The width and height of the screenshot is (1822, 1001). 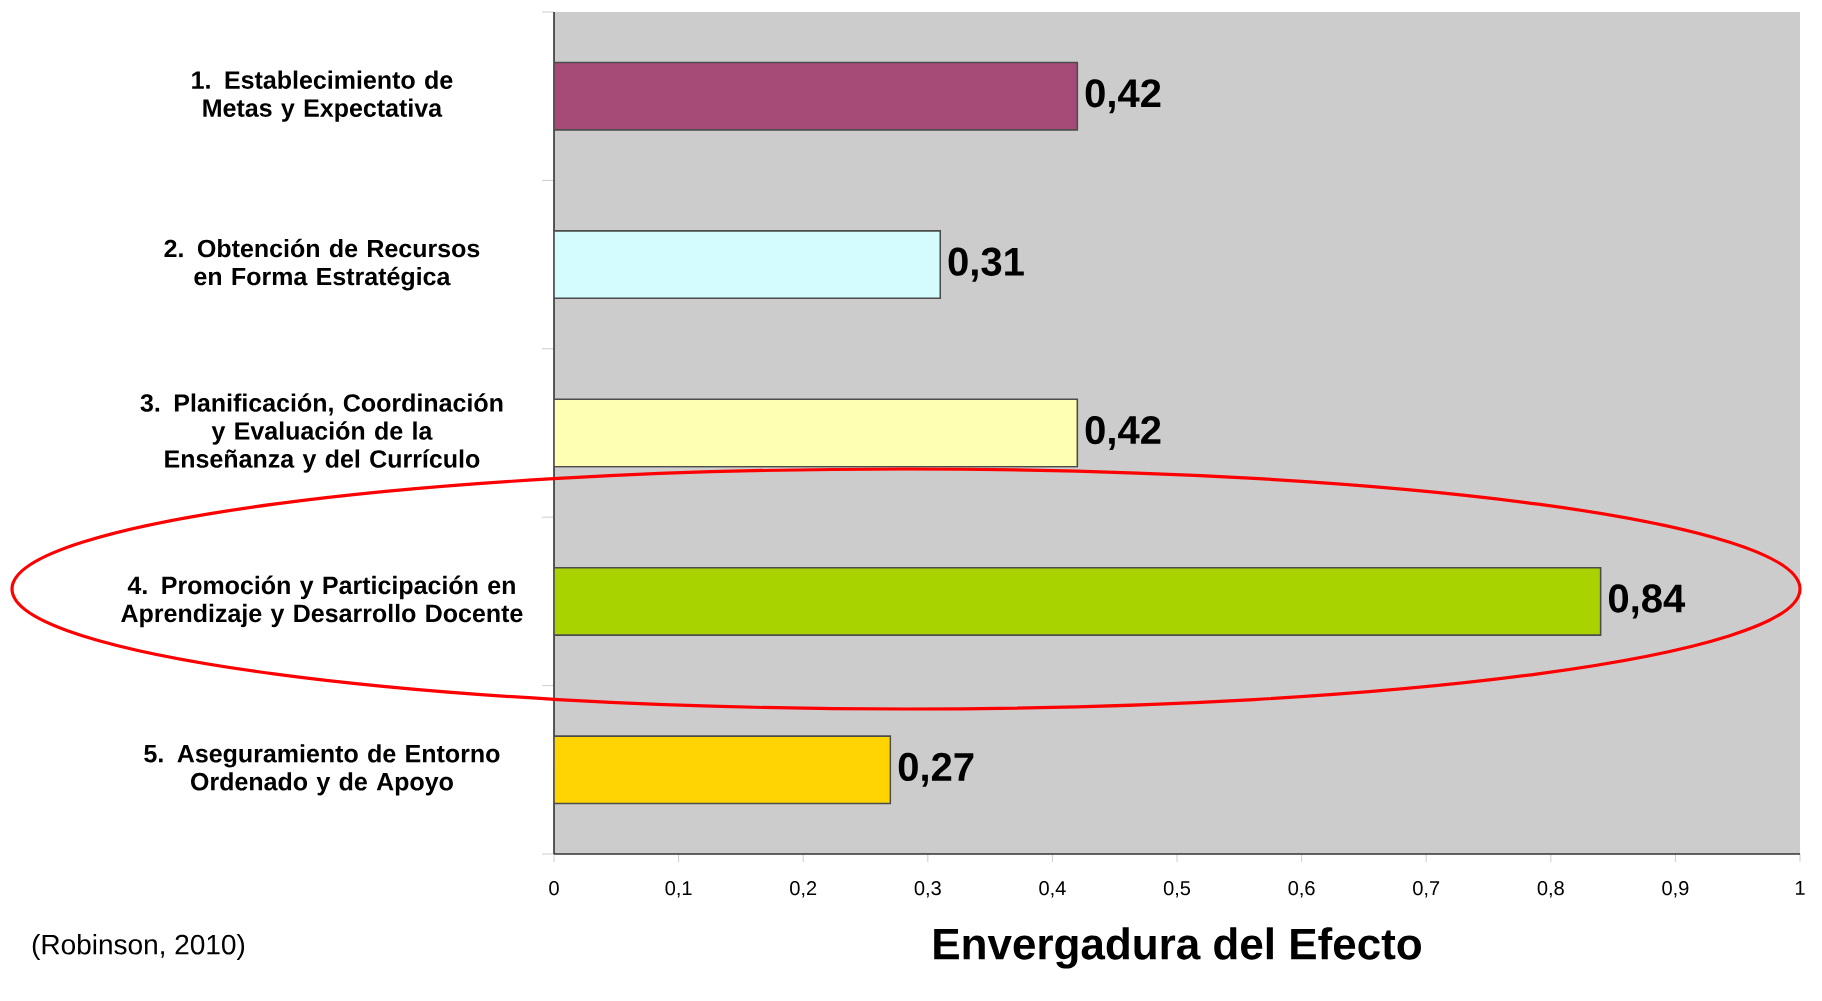 What do you see at coordinates (927, 889) in the screenshot?
I see `x-tick-label: 0,3` at bounding box center [927, 889].